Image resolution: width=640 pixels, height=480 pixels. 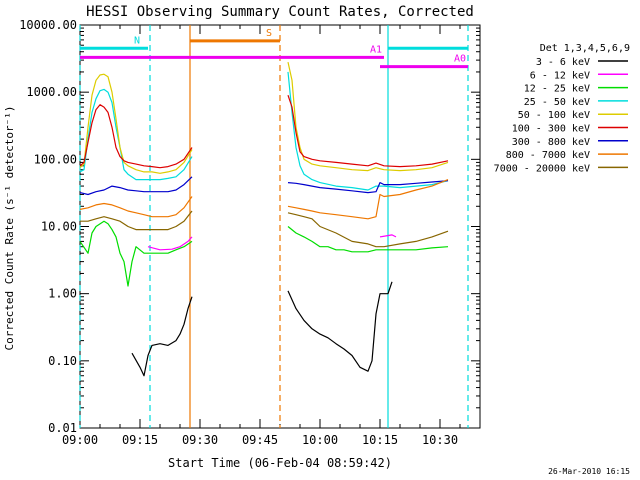 I want to click on x-tick-label: 09:45, so click(x=260, y=440).